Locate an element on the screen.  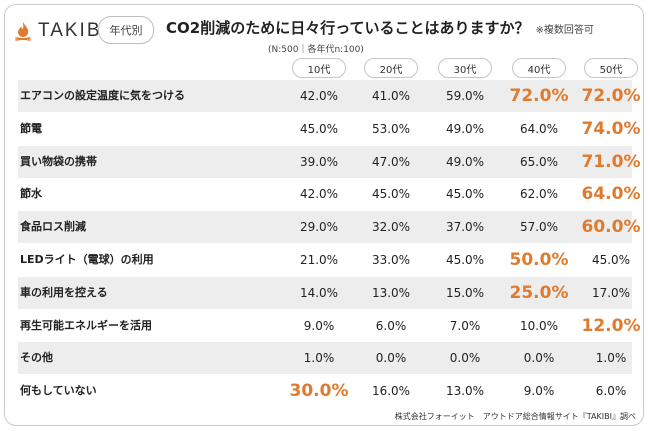
column-header: 30代 is located at coordinates (465, 68).